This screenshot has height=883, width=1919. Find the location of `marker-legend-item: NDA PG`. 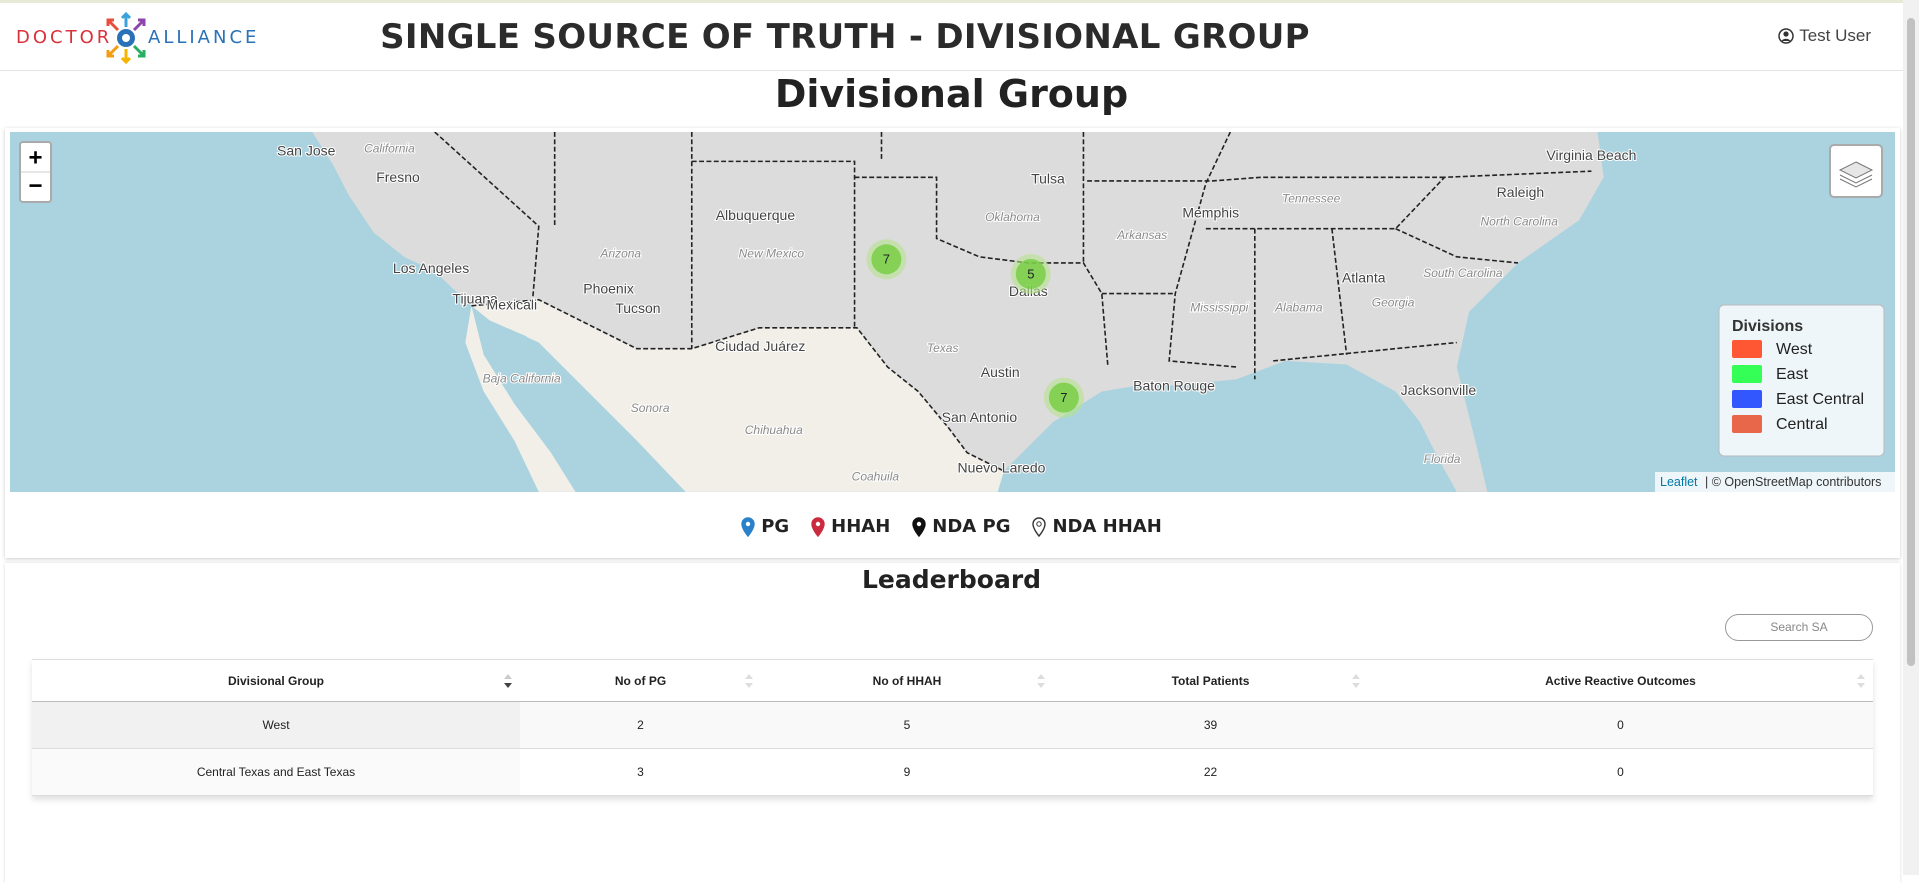

marker-legend-item: NDA PG is located at coordinates (961, 526).